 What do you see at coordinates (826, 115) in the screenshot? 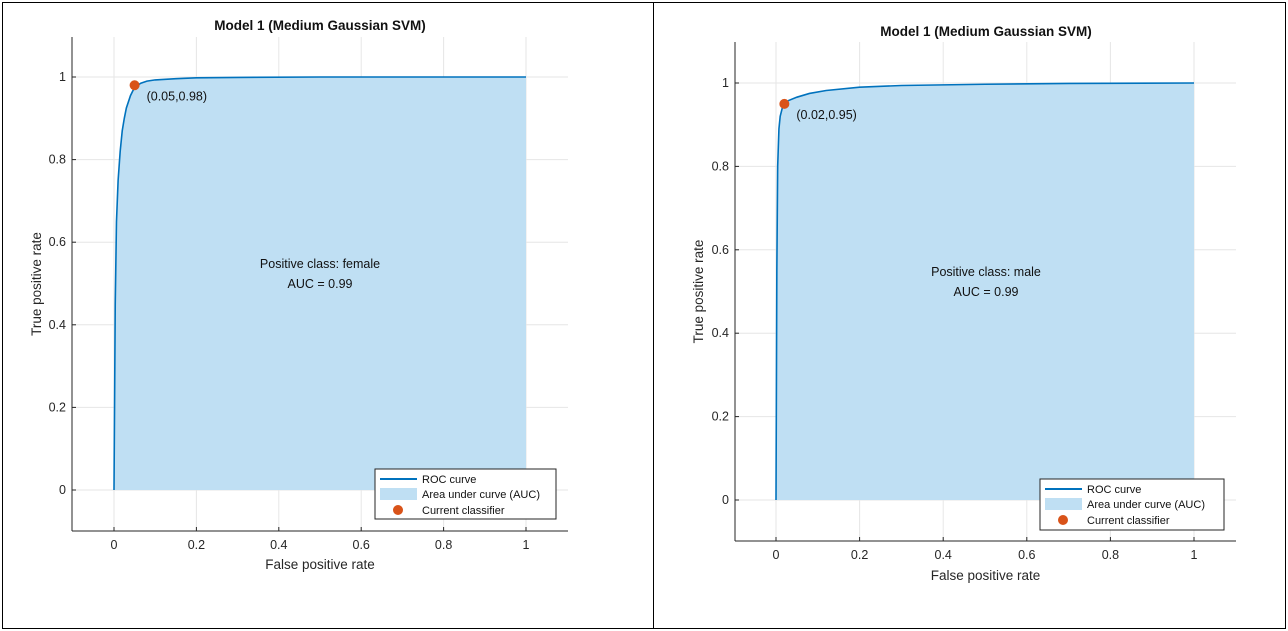
I see `current-classifier-label: (0.02,0.95)` at bounding box center [826, 115].